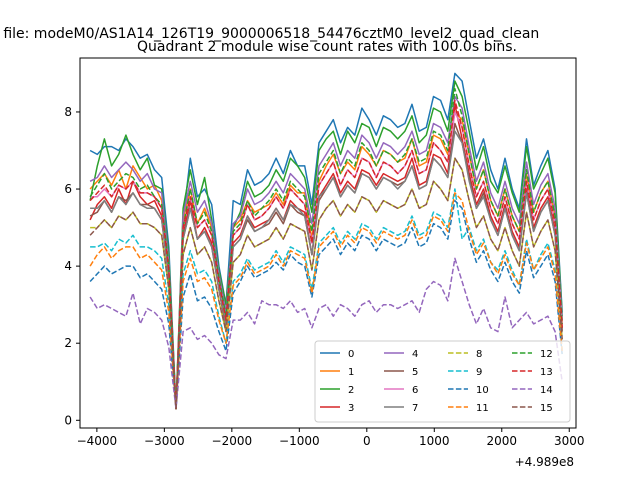 This screenshot has width=640, height=480. What do you see at coordinates (367, 441) in the screenshot?
I see `x-tick-label: 0` at bounding box center [367, 441].